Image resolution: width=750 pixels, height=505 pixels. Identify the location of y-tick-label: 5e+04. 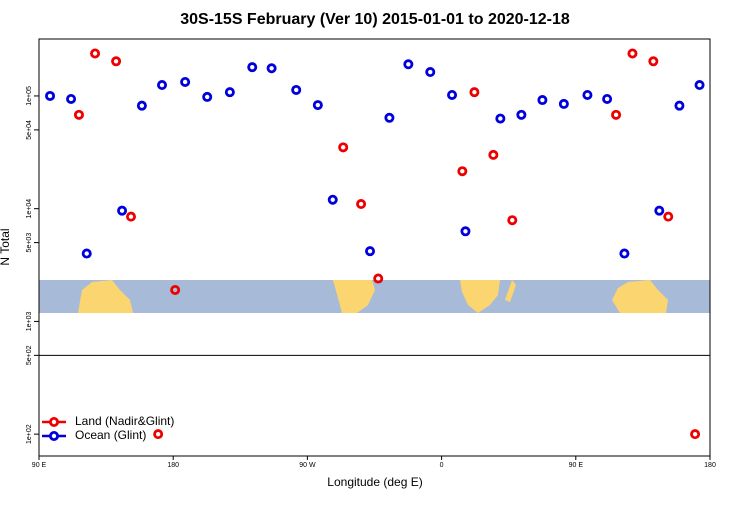
(29, 130).